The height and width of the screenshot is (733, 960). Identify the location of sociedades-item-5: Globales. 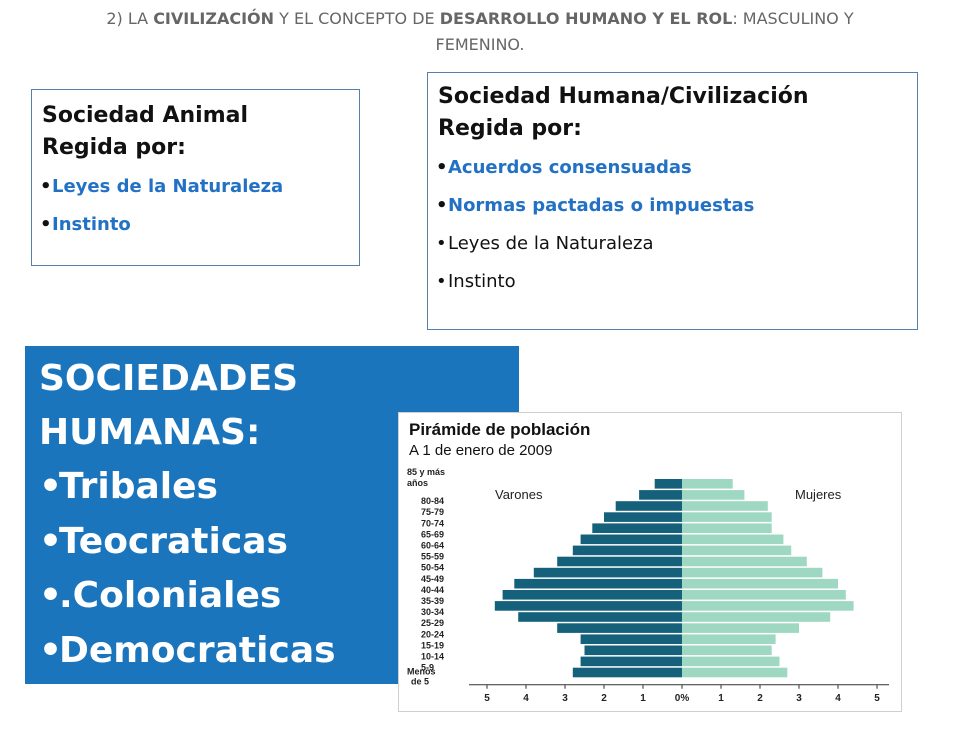
(272, 705).